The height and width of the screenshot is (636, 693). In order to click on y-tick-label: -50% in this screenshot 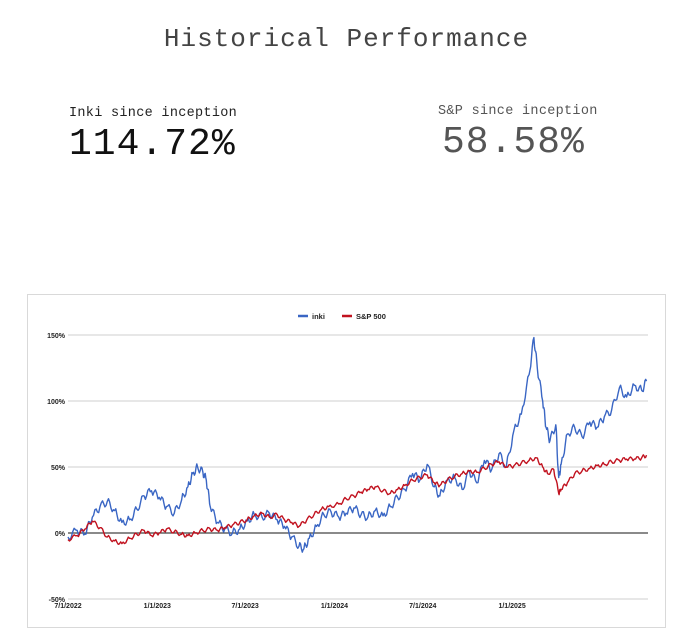, I will do `click(57, 600)`.